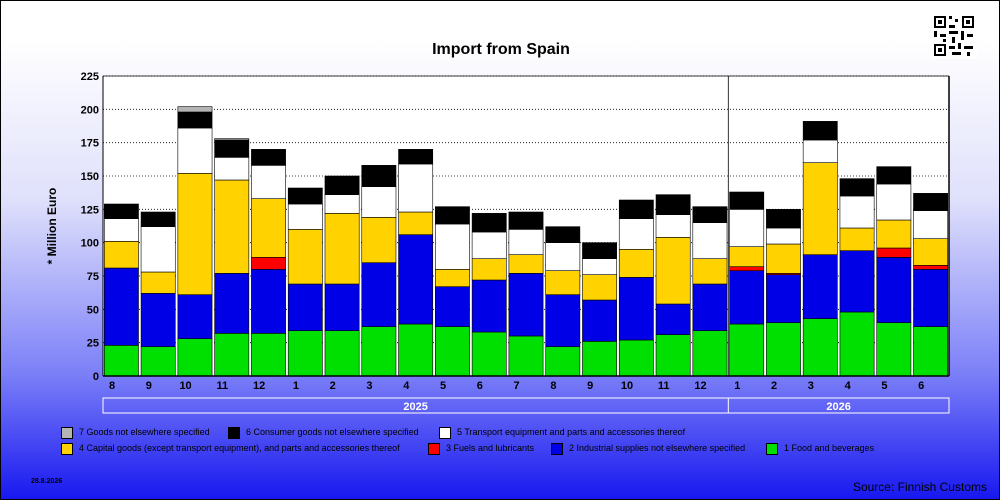  What do you see at coordinates (90, 144) in the screenshot?
I see `y-tick-label: 175` at bounding box center [90, 144].